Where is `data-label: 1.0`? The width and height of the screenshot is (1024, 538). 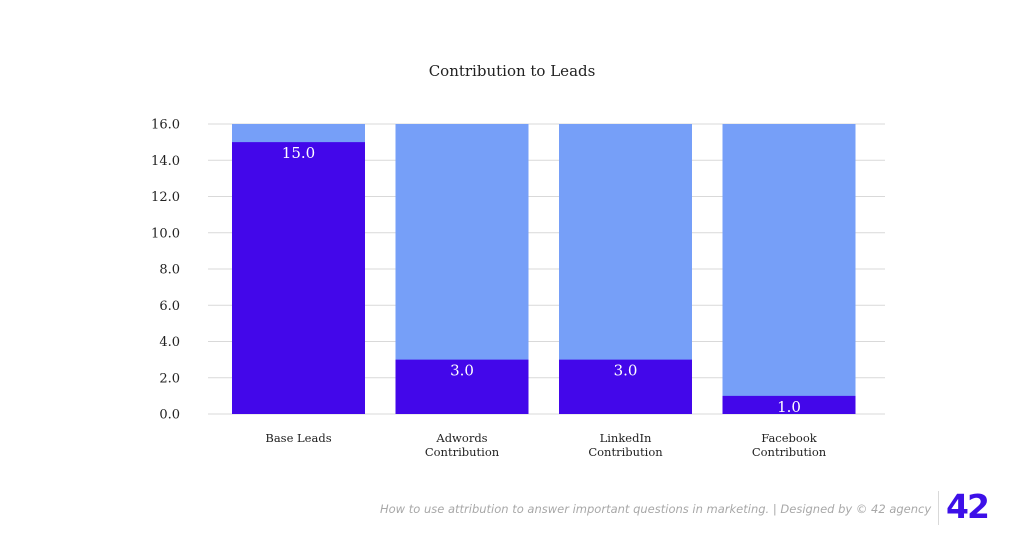 data-label: 1.0 is located at coordinates (789, 407).